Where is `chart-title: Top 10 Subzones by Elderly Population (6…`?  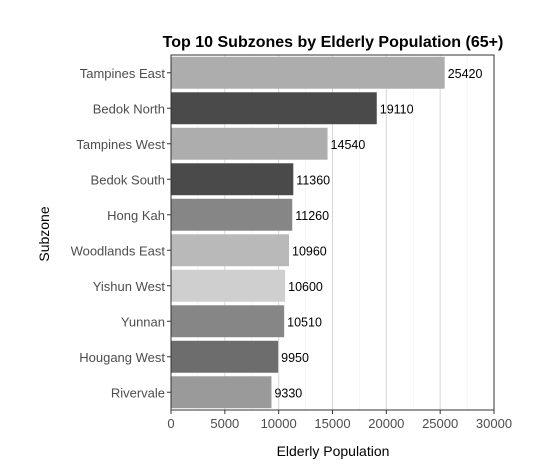
chart-title: Top 10 Subzones by Elderly Population (6… is located at coordinates (333, 42).